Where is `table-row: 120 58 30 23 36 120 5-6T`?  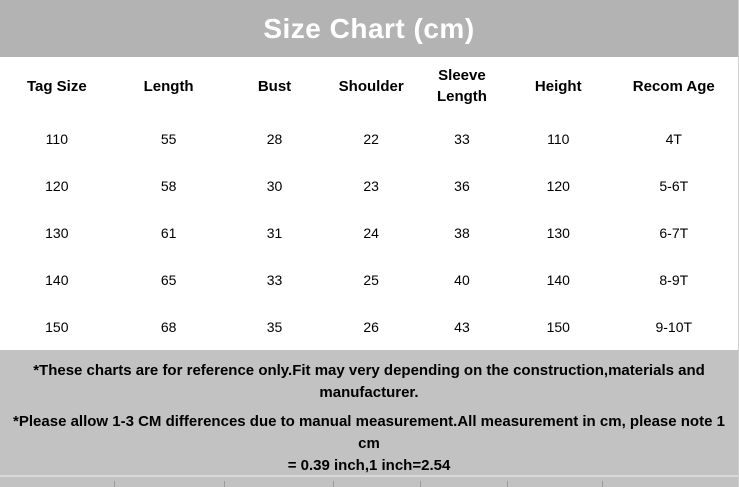 table-row: 120 58 30 23 36 120 5-6T is located at coordinates (369, 185).